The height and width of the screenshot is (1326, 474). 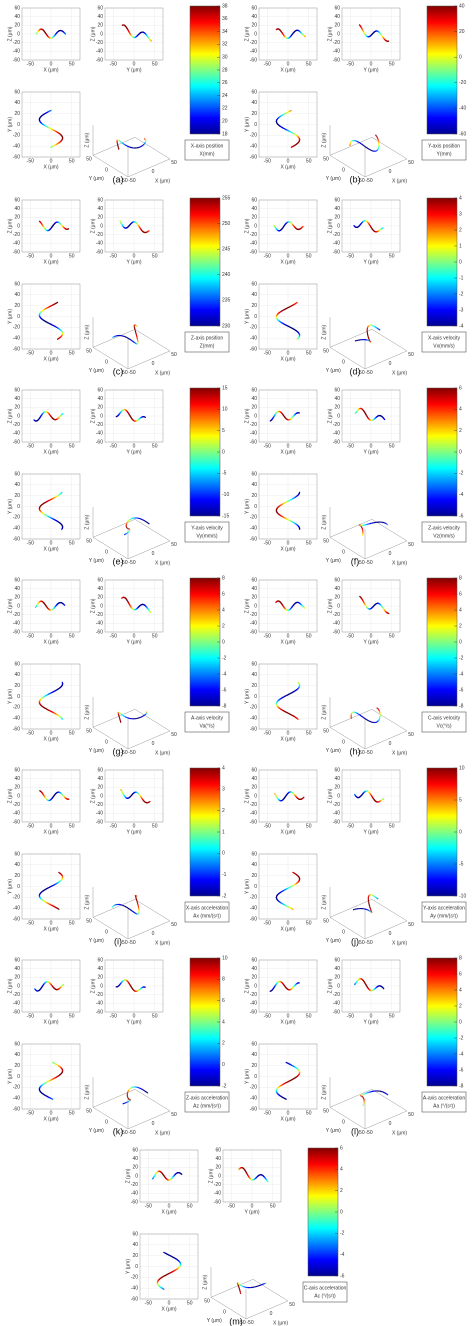 I want to click on colorbar-tick-label: 30, so click(x=225, y=58).